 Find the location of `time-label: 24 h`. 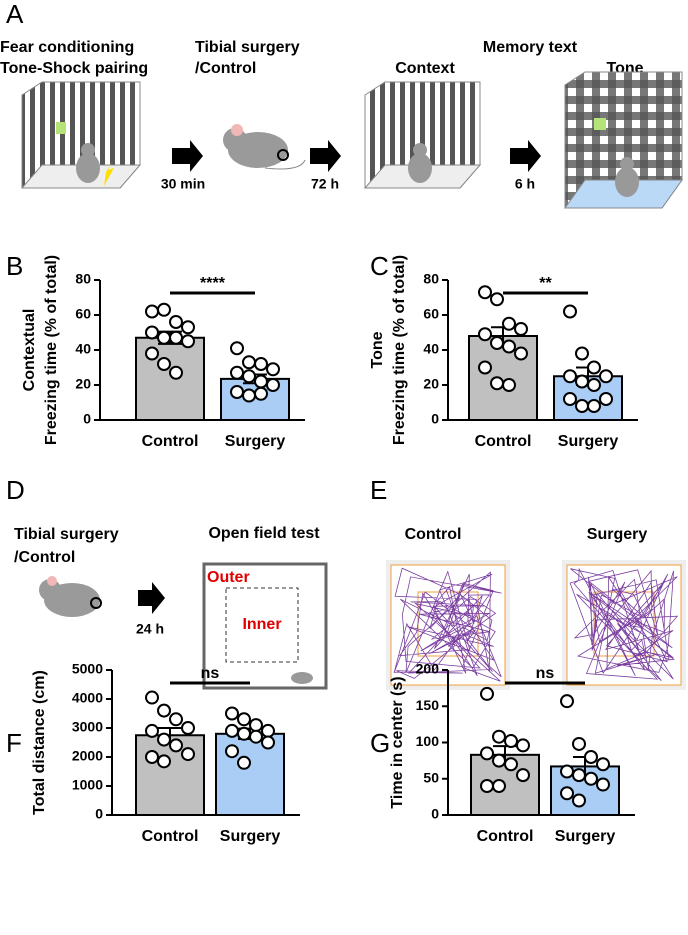

time-label: 24 h is located at coordinates (150, 629).